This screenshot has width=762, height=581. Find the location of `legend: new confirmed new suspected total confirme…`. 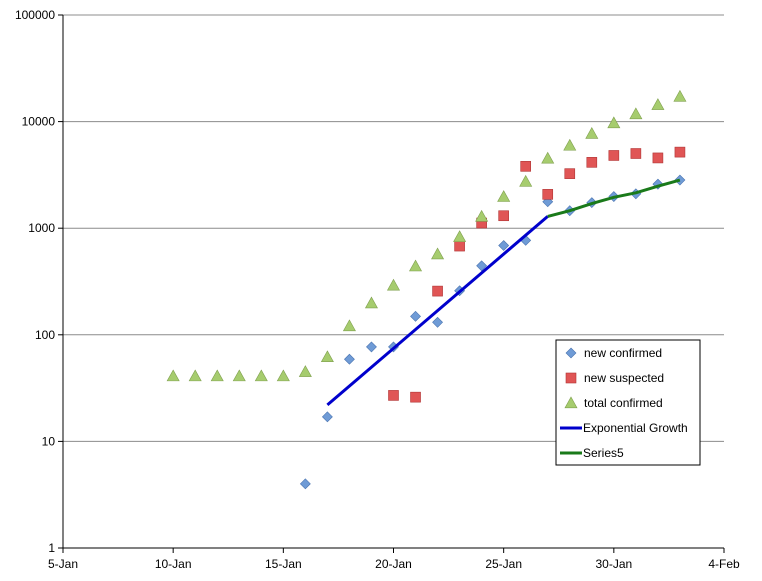

legend: new confirmed new suspected total confirme… is located at coordinates (628, 402).